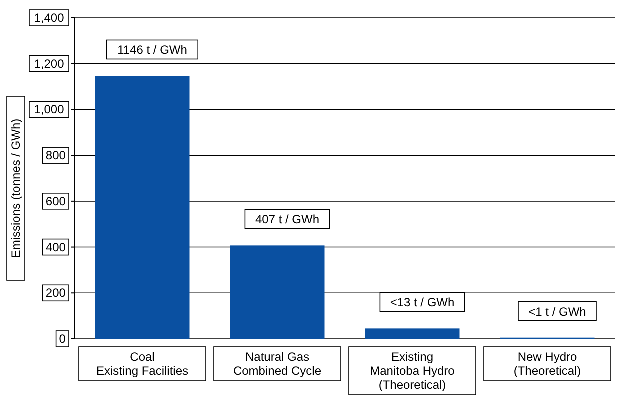 The image size is (621, 407). I want to click on y-tick-label: 800, so click(56, 155).